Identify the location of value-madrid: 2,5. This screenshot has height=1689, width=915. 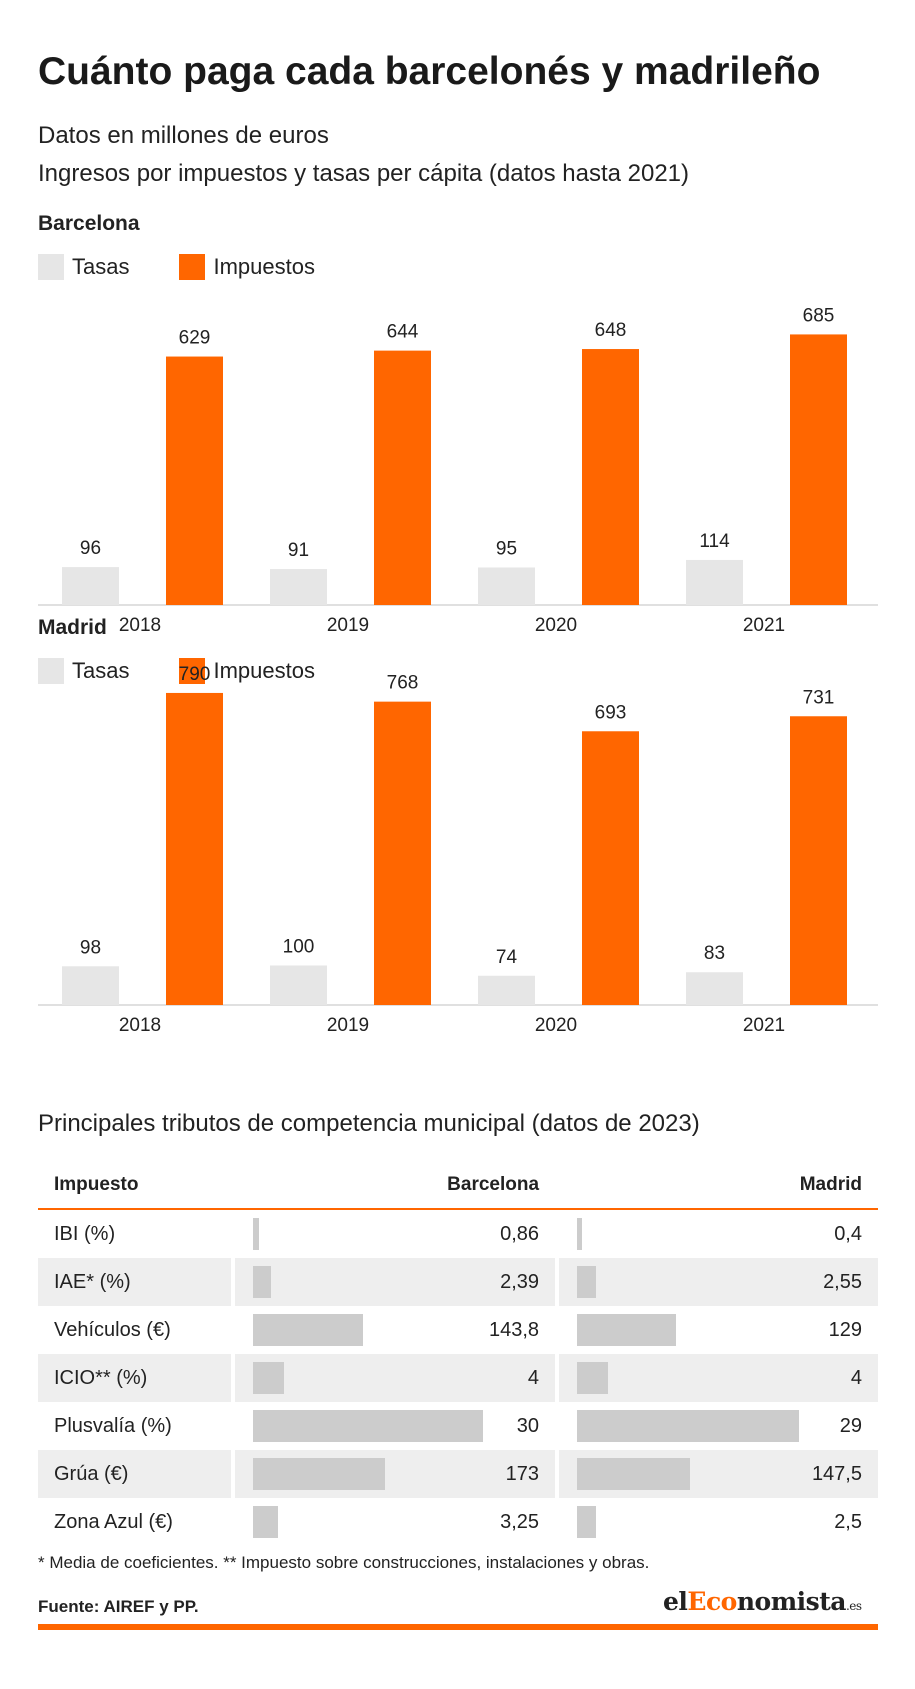
(848, 1522).